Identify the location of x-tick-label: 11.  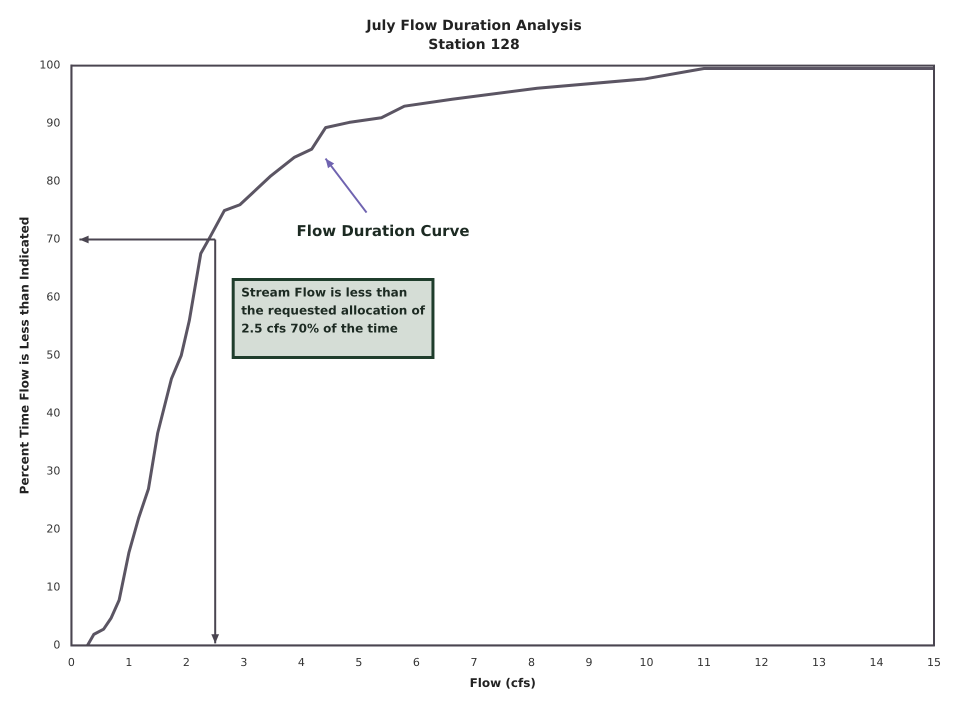
(703, 662).